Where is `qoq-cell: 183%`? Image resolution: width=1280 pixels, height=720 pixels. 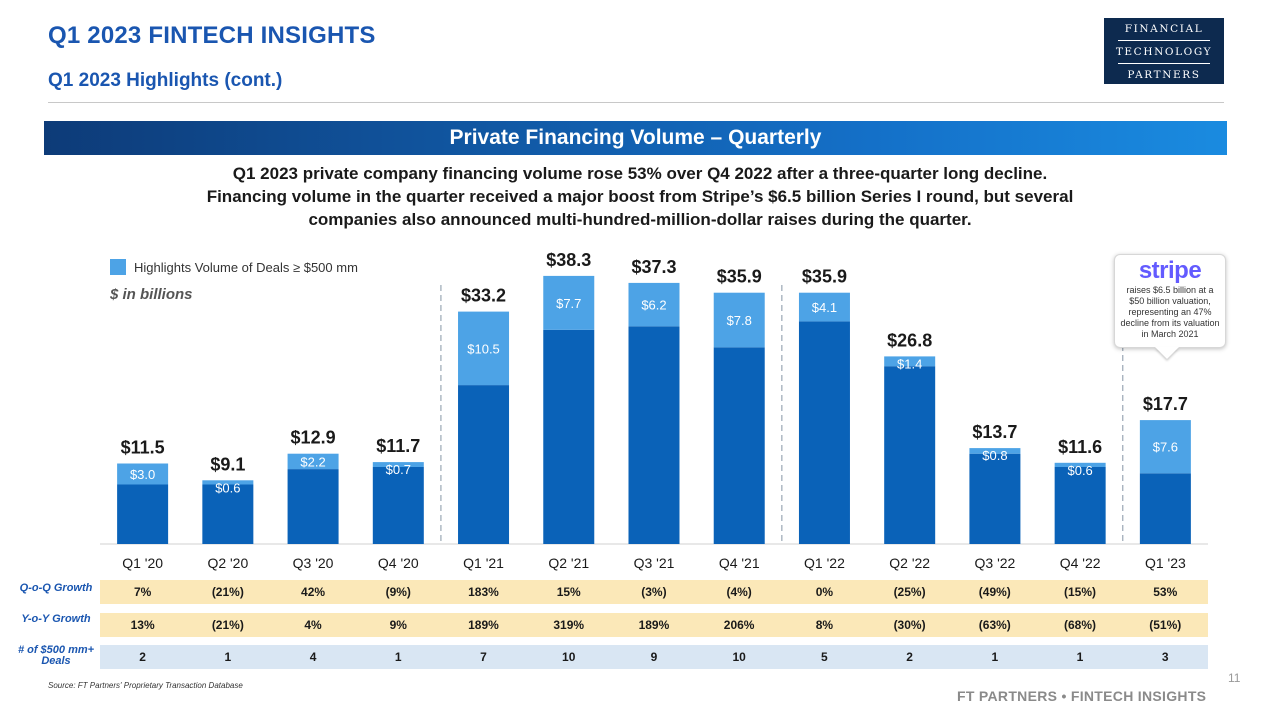
qoq-cell: 183% is located at coordinates (483, 592).